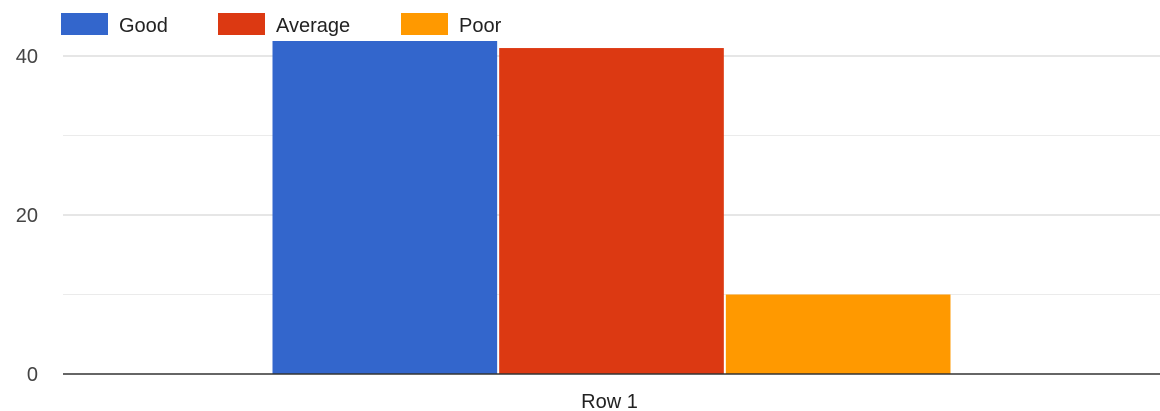 The height and width of the screenshot is (411, 1160). Describe the element at coordinates (451, 25) in the screenshot. I see `legend-item-poor: Poor` at that location.